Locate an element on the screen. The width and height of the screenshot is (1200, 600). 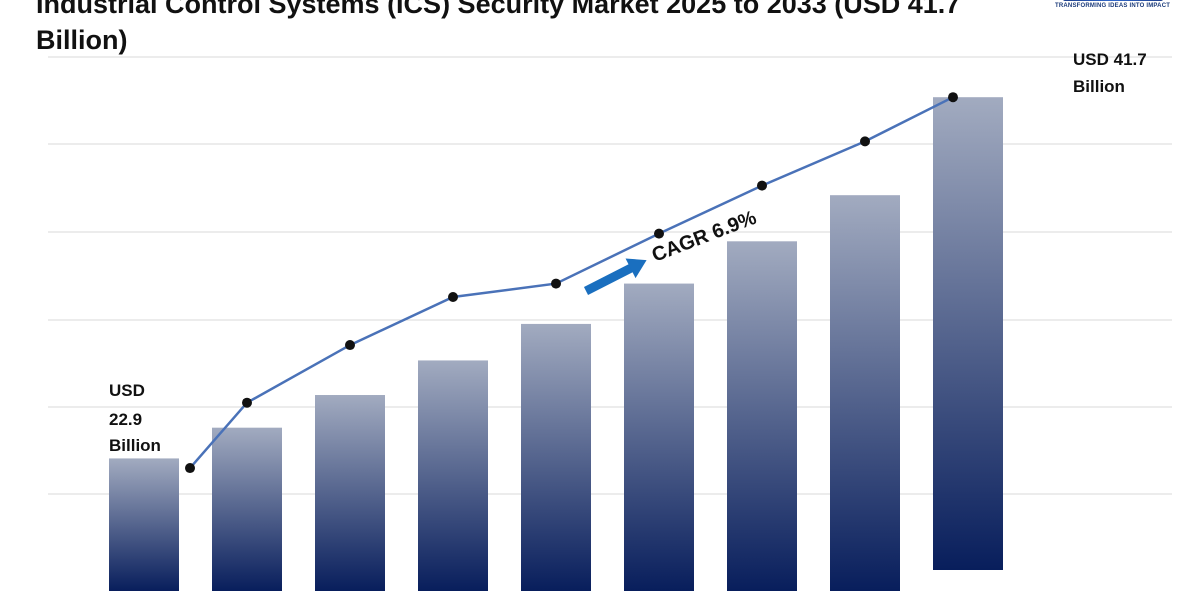
trend-marker-2025 is located at coordinates (190, 468).